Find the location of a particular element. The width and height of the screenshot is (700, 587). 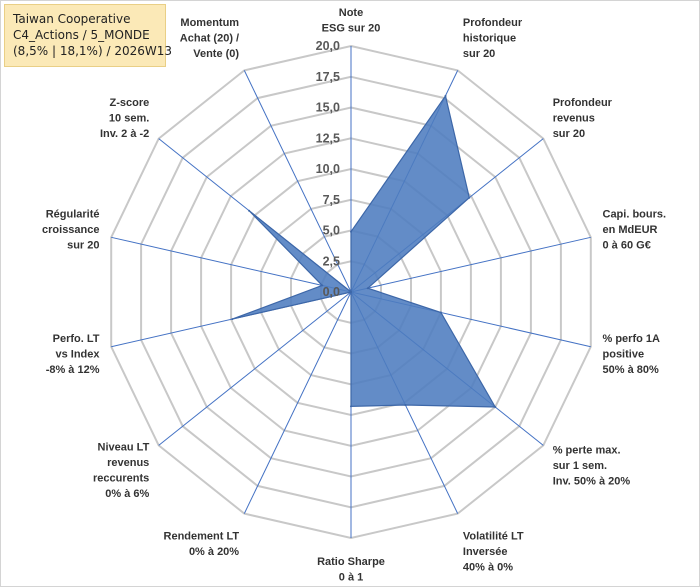

axis-label-10-line-2: -8% à 12% is located at coordinates (73, 370).